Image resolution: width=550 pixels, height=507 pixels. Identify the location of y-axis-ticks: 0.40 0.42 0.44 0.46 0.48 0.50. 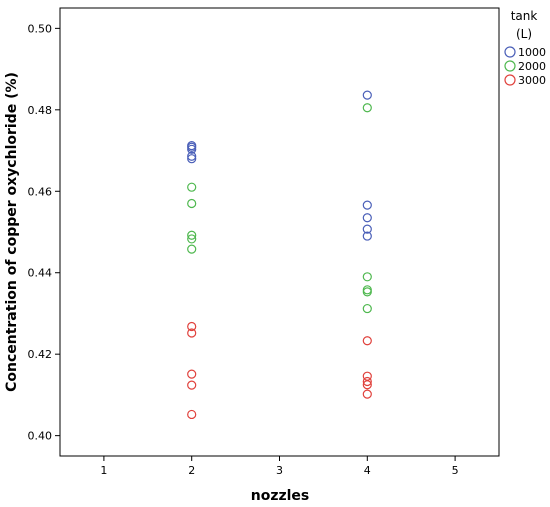
(44, 232).